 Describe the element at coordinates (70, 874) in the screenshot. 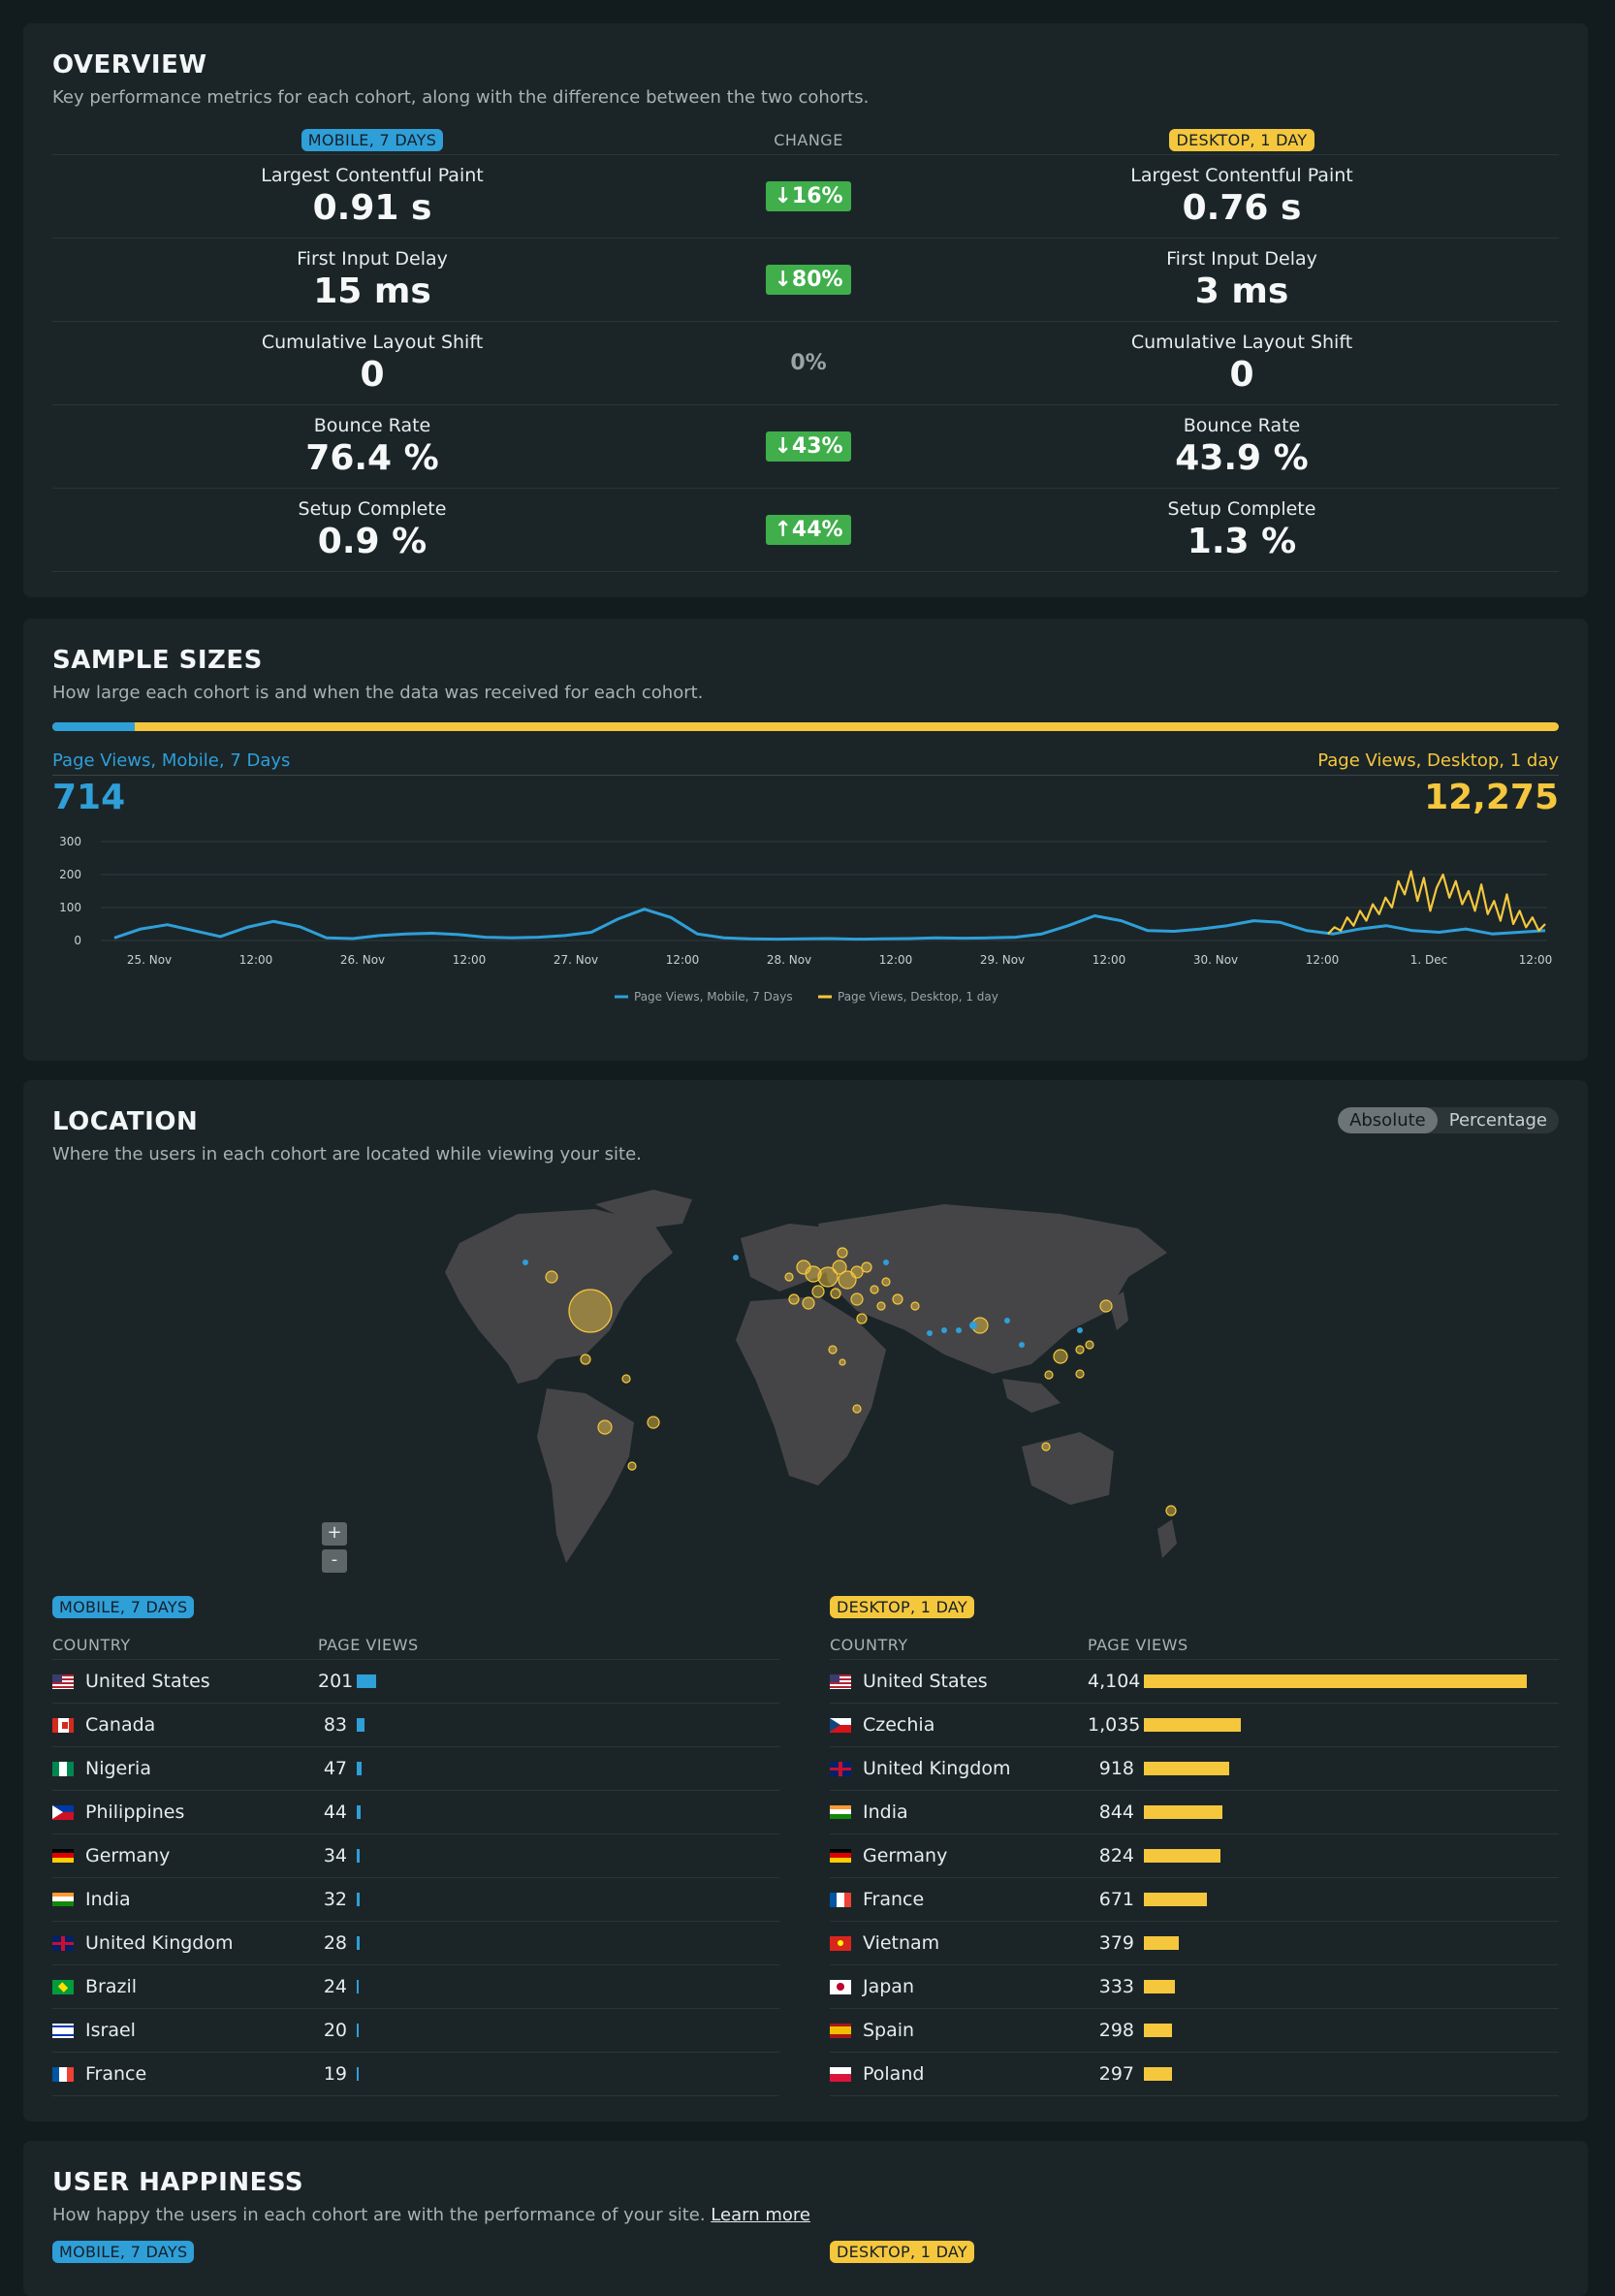

I see `y-tick-label: 200` at that location.